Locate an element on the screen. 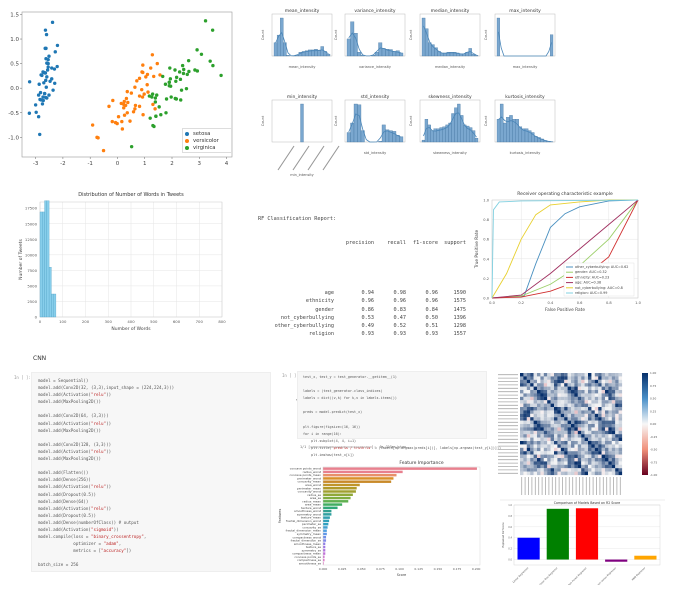 This screenshot has height=590, width=680. y-tick-label: -0.5 is located at coordinates (13, 114).